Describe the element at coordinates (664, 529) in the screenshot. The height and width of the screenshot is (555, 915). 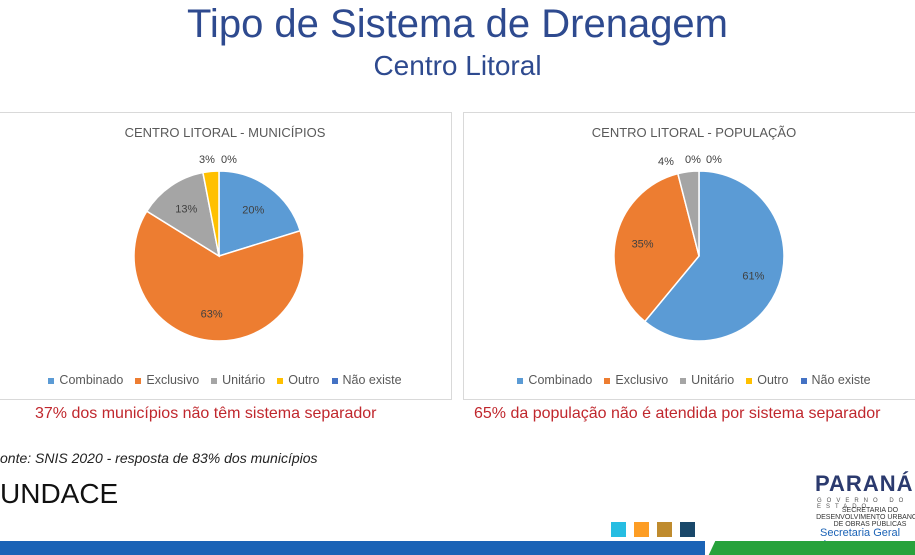
I see `ods-12-icon` at that location.